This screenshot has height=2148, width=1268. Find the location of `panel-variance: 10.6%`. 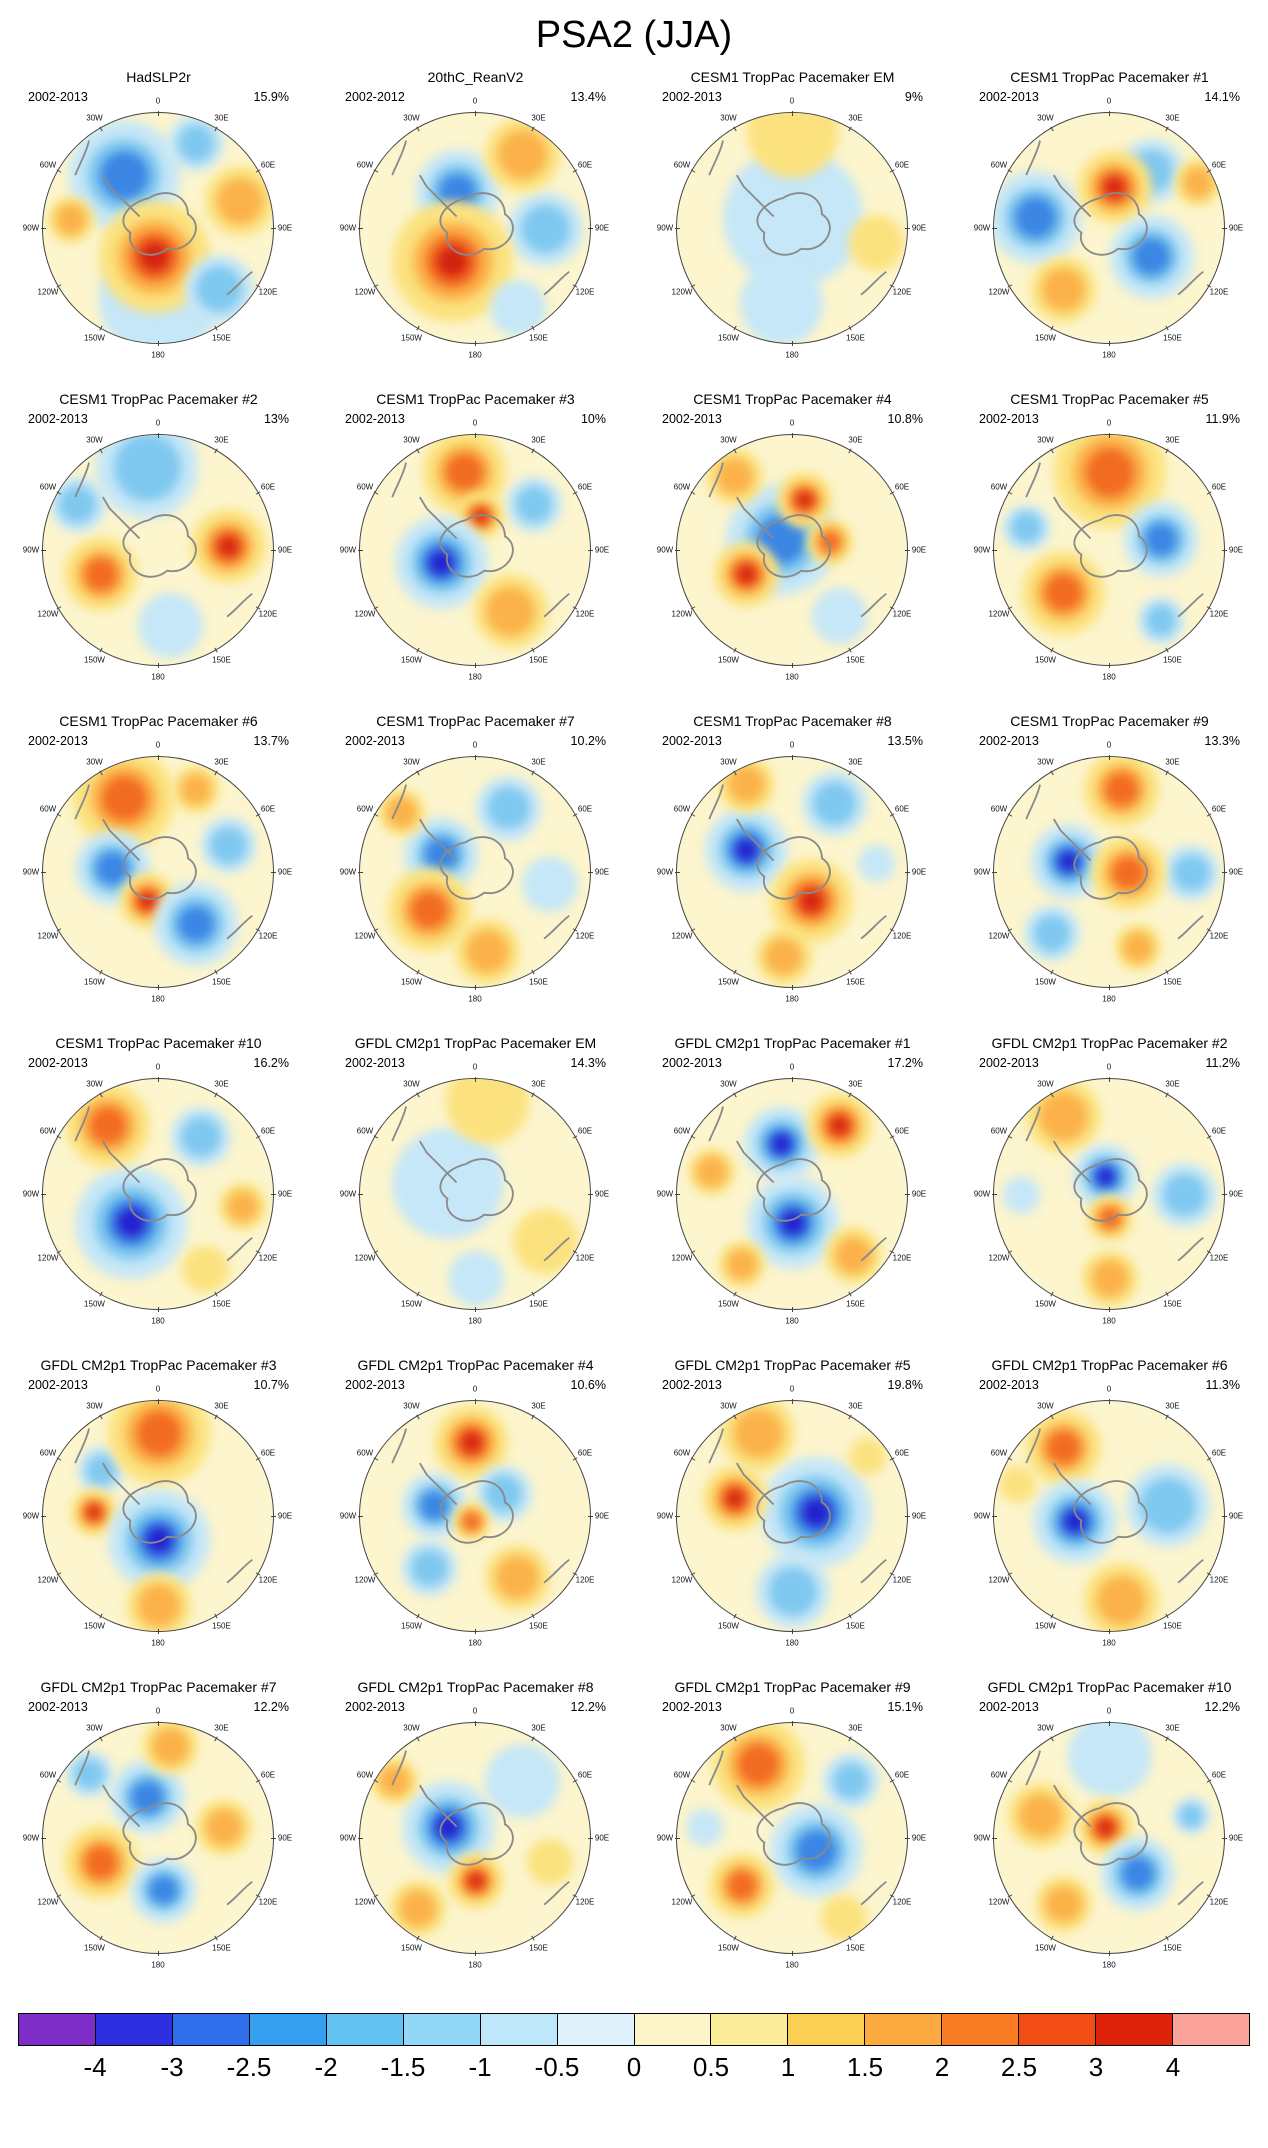

panel-variance: 10.6% is located at coordinates (588, 1385).